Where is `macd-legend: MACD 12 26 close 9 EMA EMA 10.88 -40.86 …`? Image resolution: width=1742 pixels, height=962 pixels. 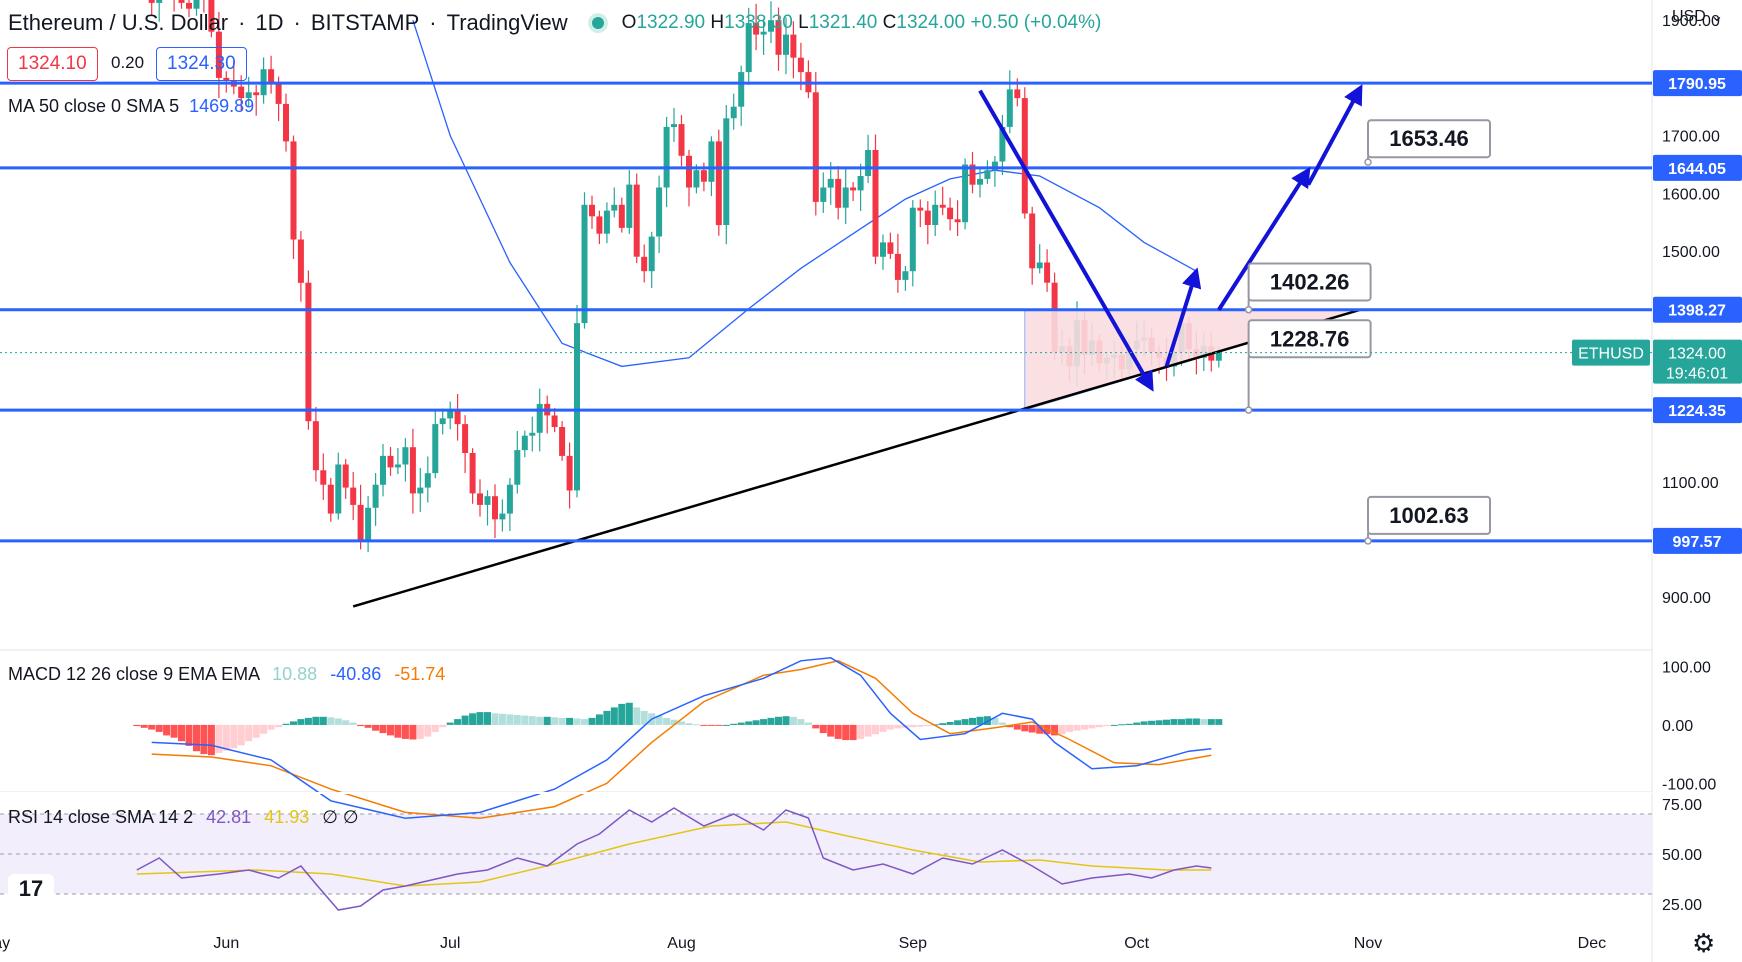 macd-legend: MACD 12 26 close 9 EMA EMA 10.88 -40.86 … is located at coordinates (226, 674).